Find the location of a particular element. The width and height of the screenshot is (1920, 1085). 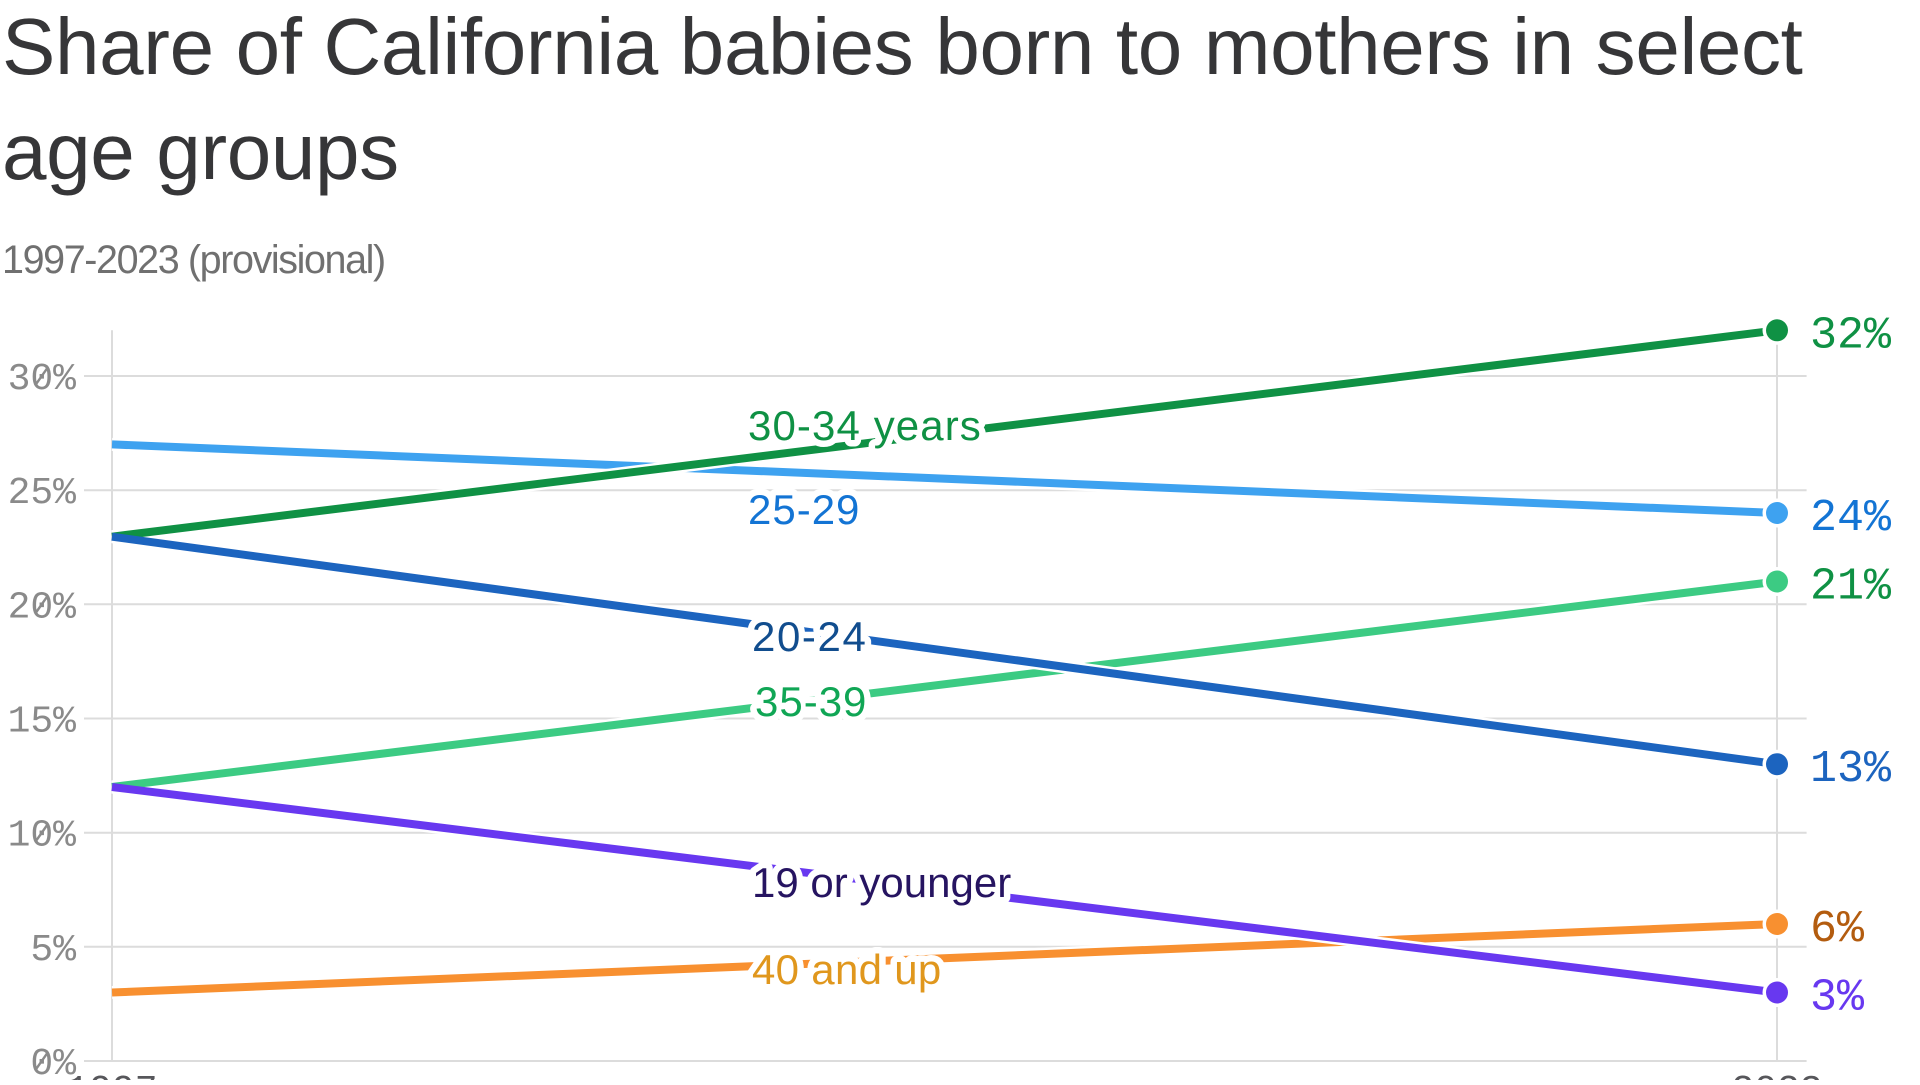

svg-text: 15% is located at coordinates (42, 722).